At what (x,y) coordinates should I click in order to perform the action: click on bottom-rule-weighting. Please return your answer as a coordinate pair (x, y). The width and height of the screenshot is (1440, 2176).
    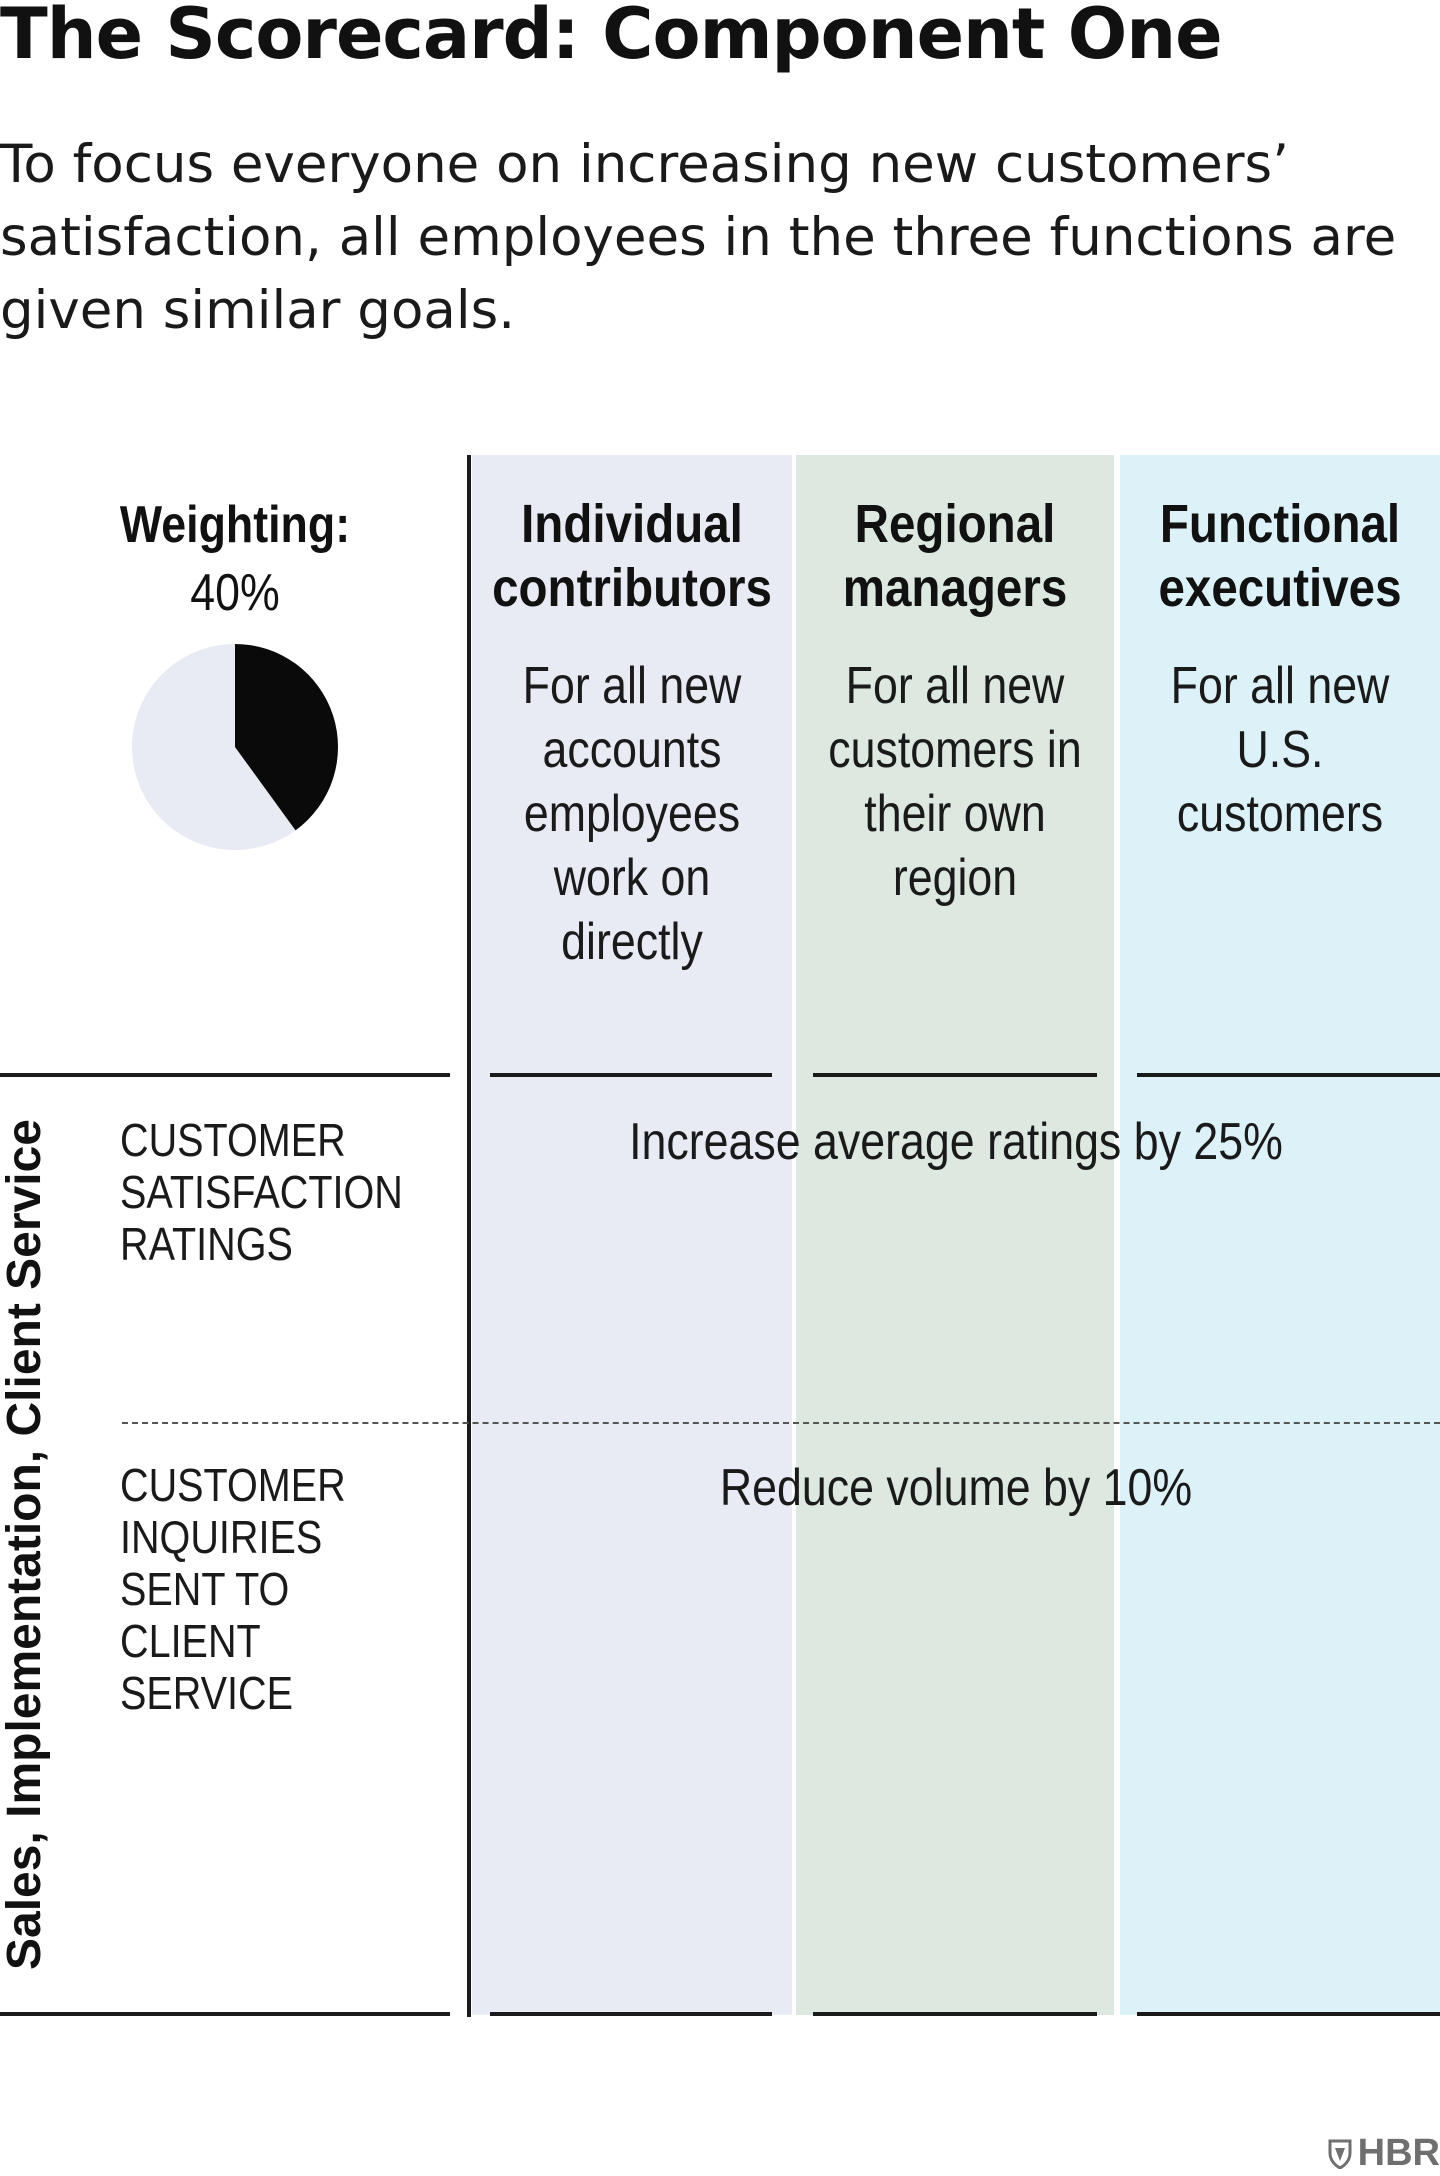
    Looking at the image, I should click on (225, 2014).